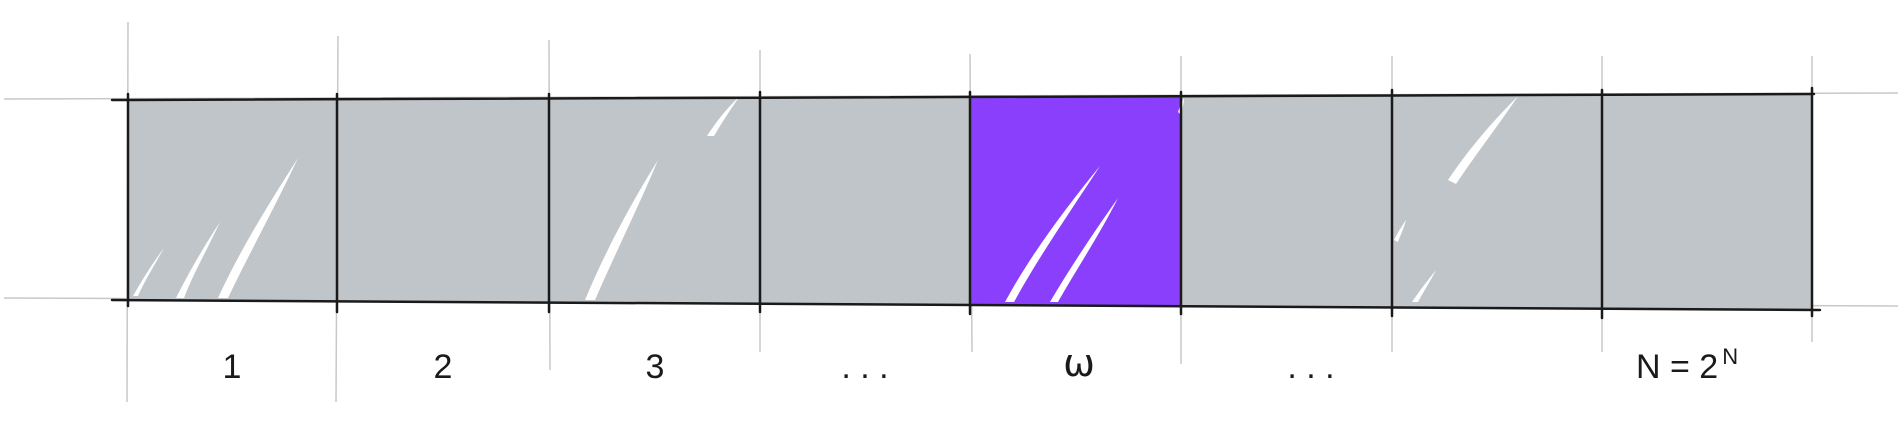 Image resolution: width=1902 pixels, height=423 pixels. Describe the element at coordinates (1079, 363) in the screenshot. I see `cell-label-omega: ω` at that location.